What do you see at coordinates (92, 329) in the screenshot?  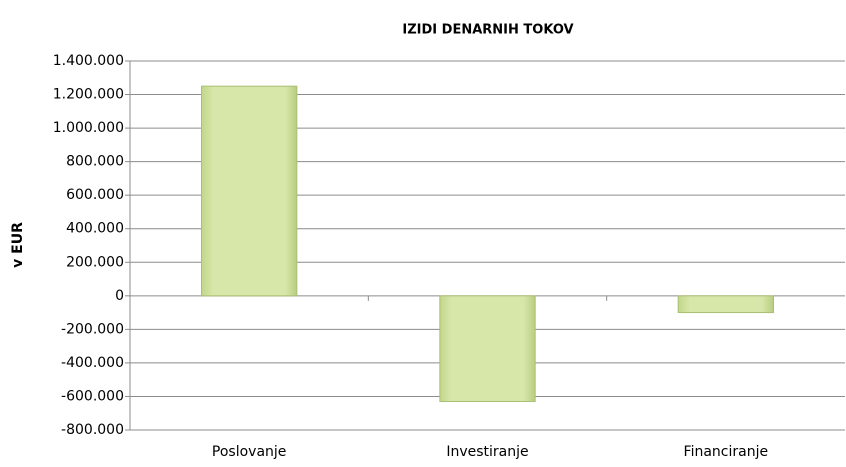 I see `y-tick-label: -200.000` at bounding box center [92, 329].